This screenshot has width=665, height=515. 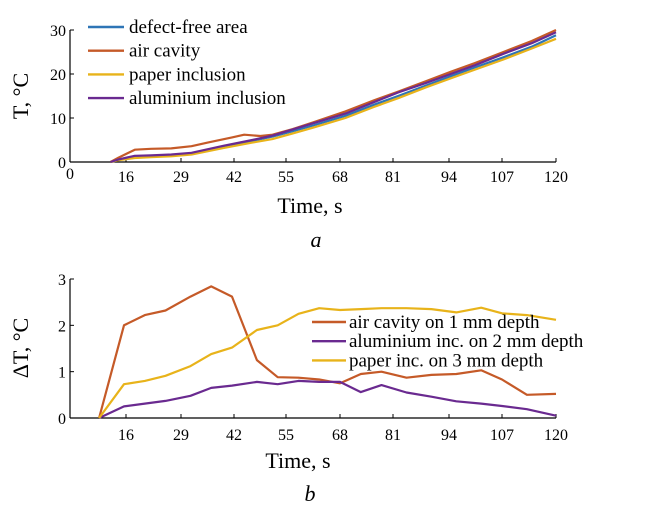 I want to click on legend-label: aluminium inc. on 2 mm depth, so click(x=466, y=341).